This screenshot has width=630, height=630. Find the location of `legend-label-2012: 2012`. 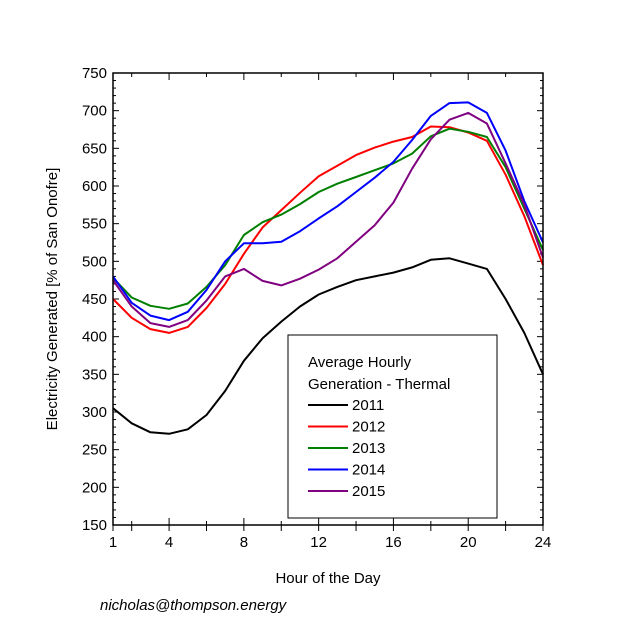

legend-label-2012: 2012 is located at coordinates (368, 427).